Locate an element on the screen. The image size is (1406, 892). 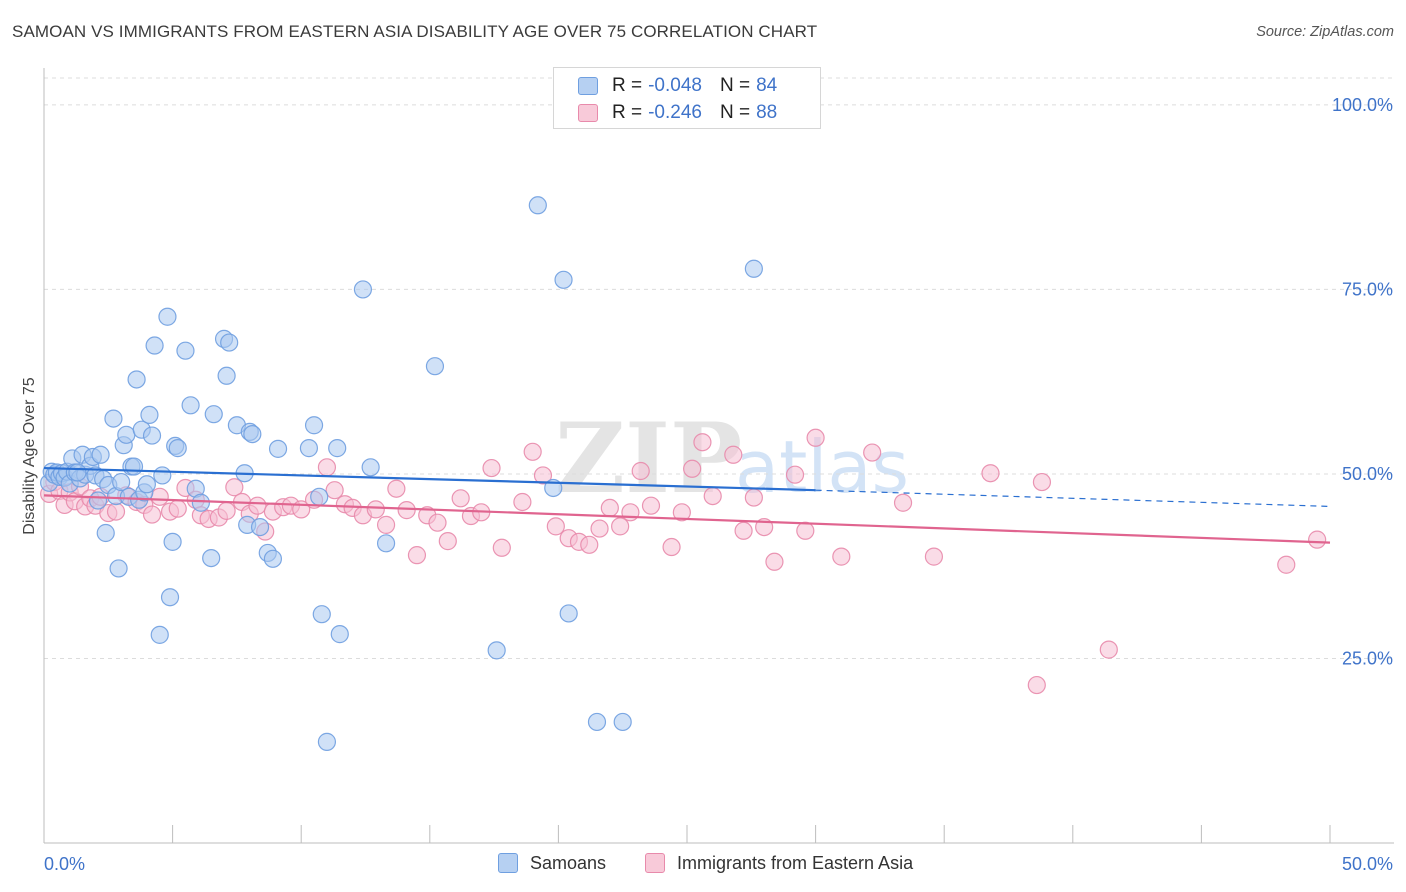
trend-lines is located at coordinates (687, 505).